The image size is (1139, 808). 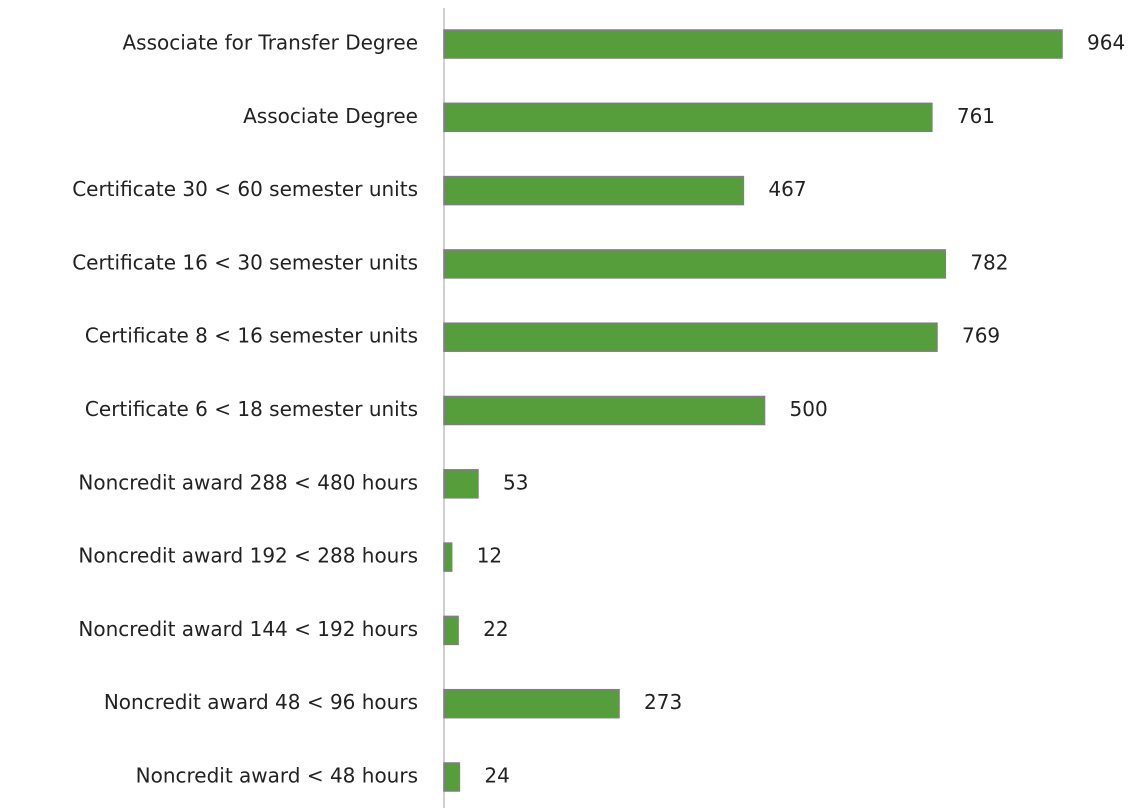 I want to click on value-label: 761, so click(x=976, y=116).